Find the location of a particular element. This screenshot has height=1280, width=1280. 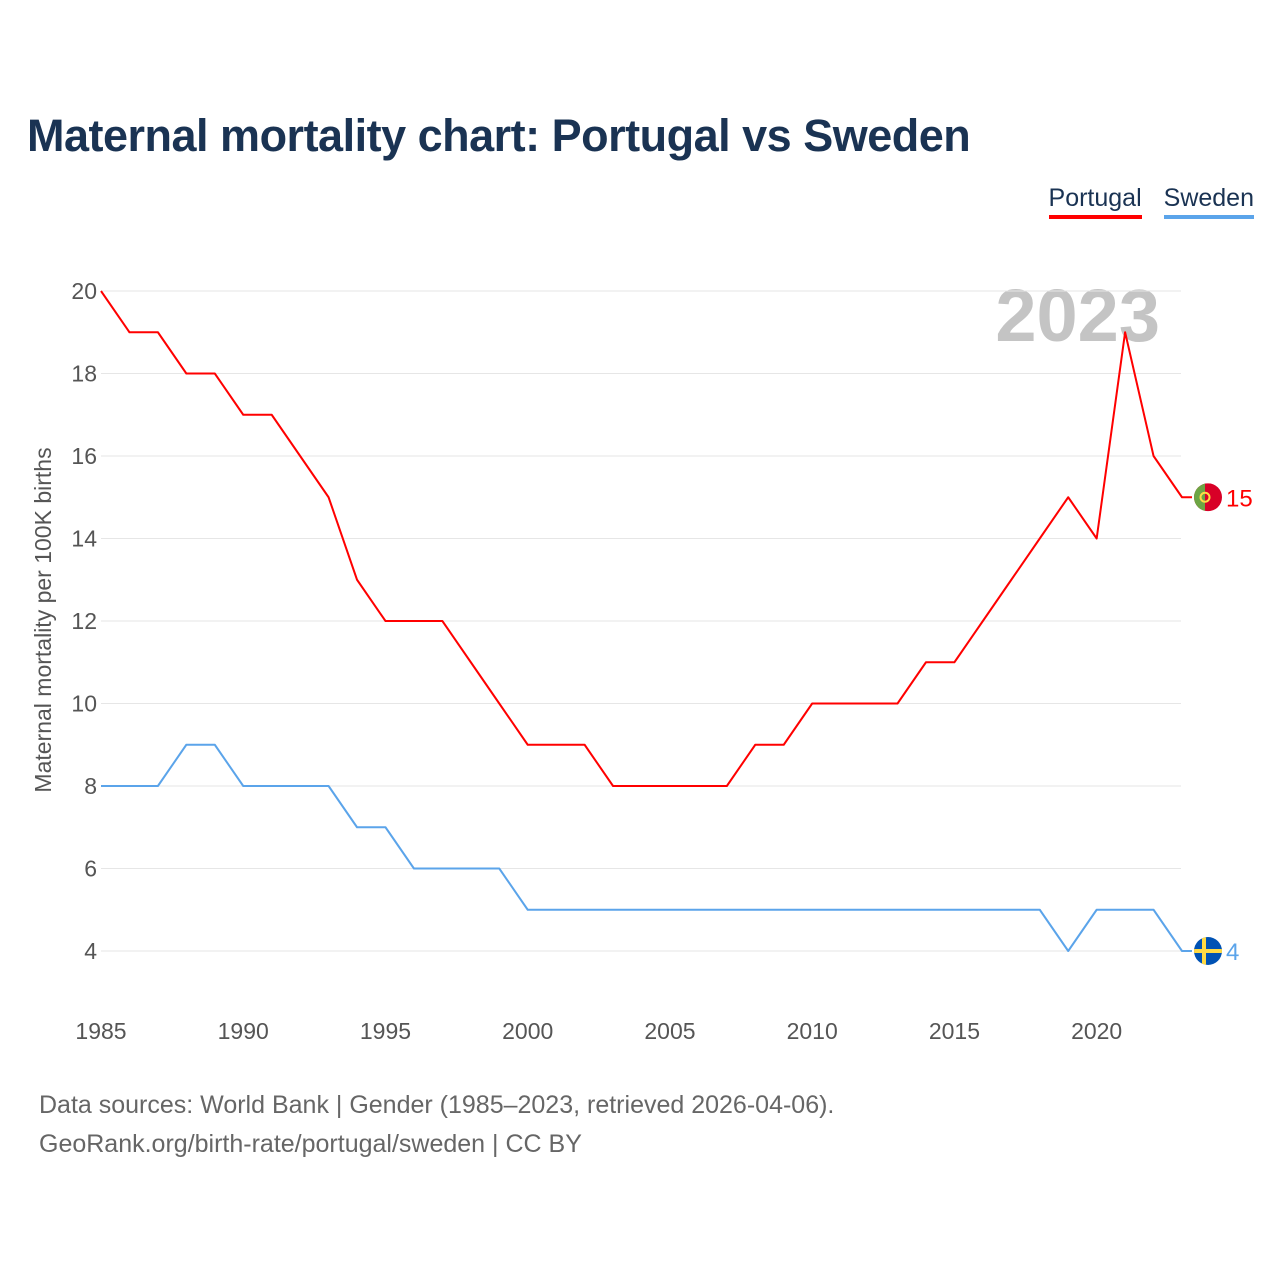

y-tick-label: 16 is located at coordinates (84, 456).